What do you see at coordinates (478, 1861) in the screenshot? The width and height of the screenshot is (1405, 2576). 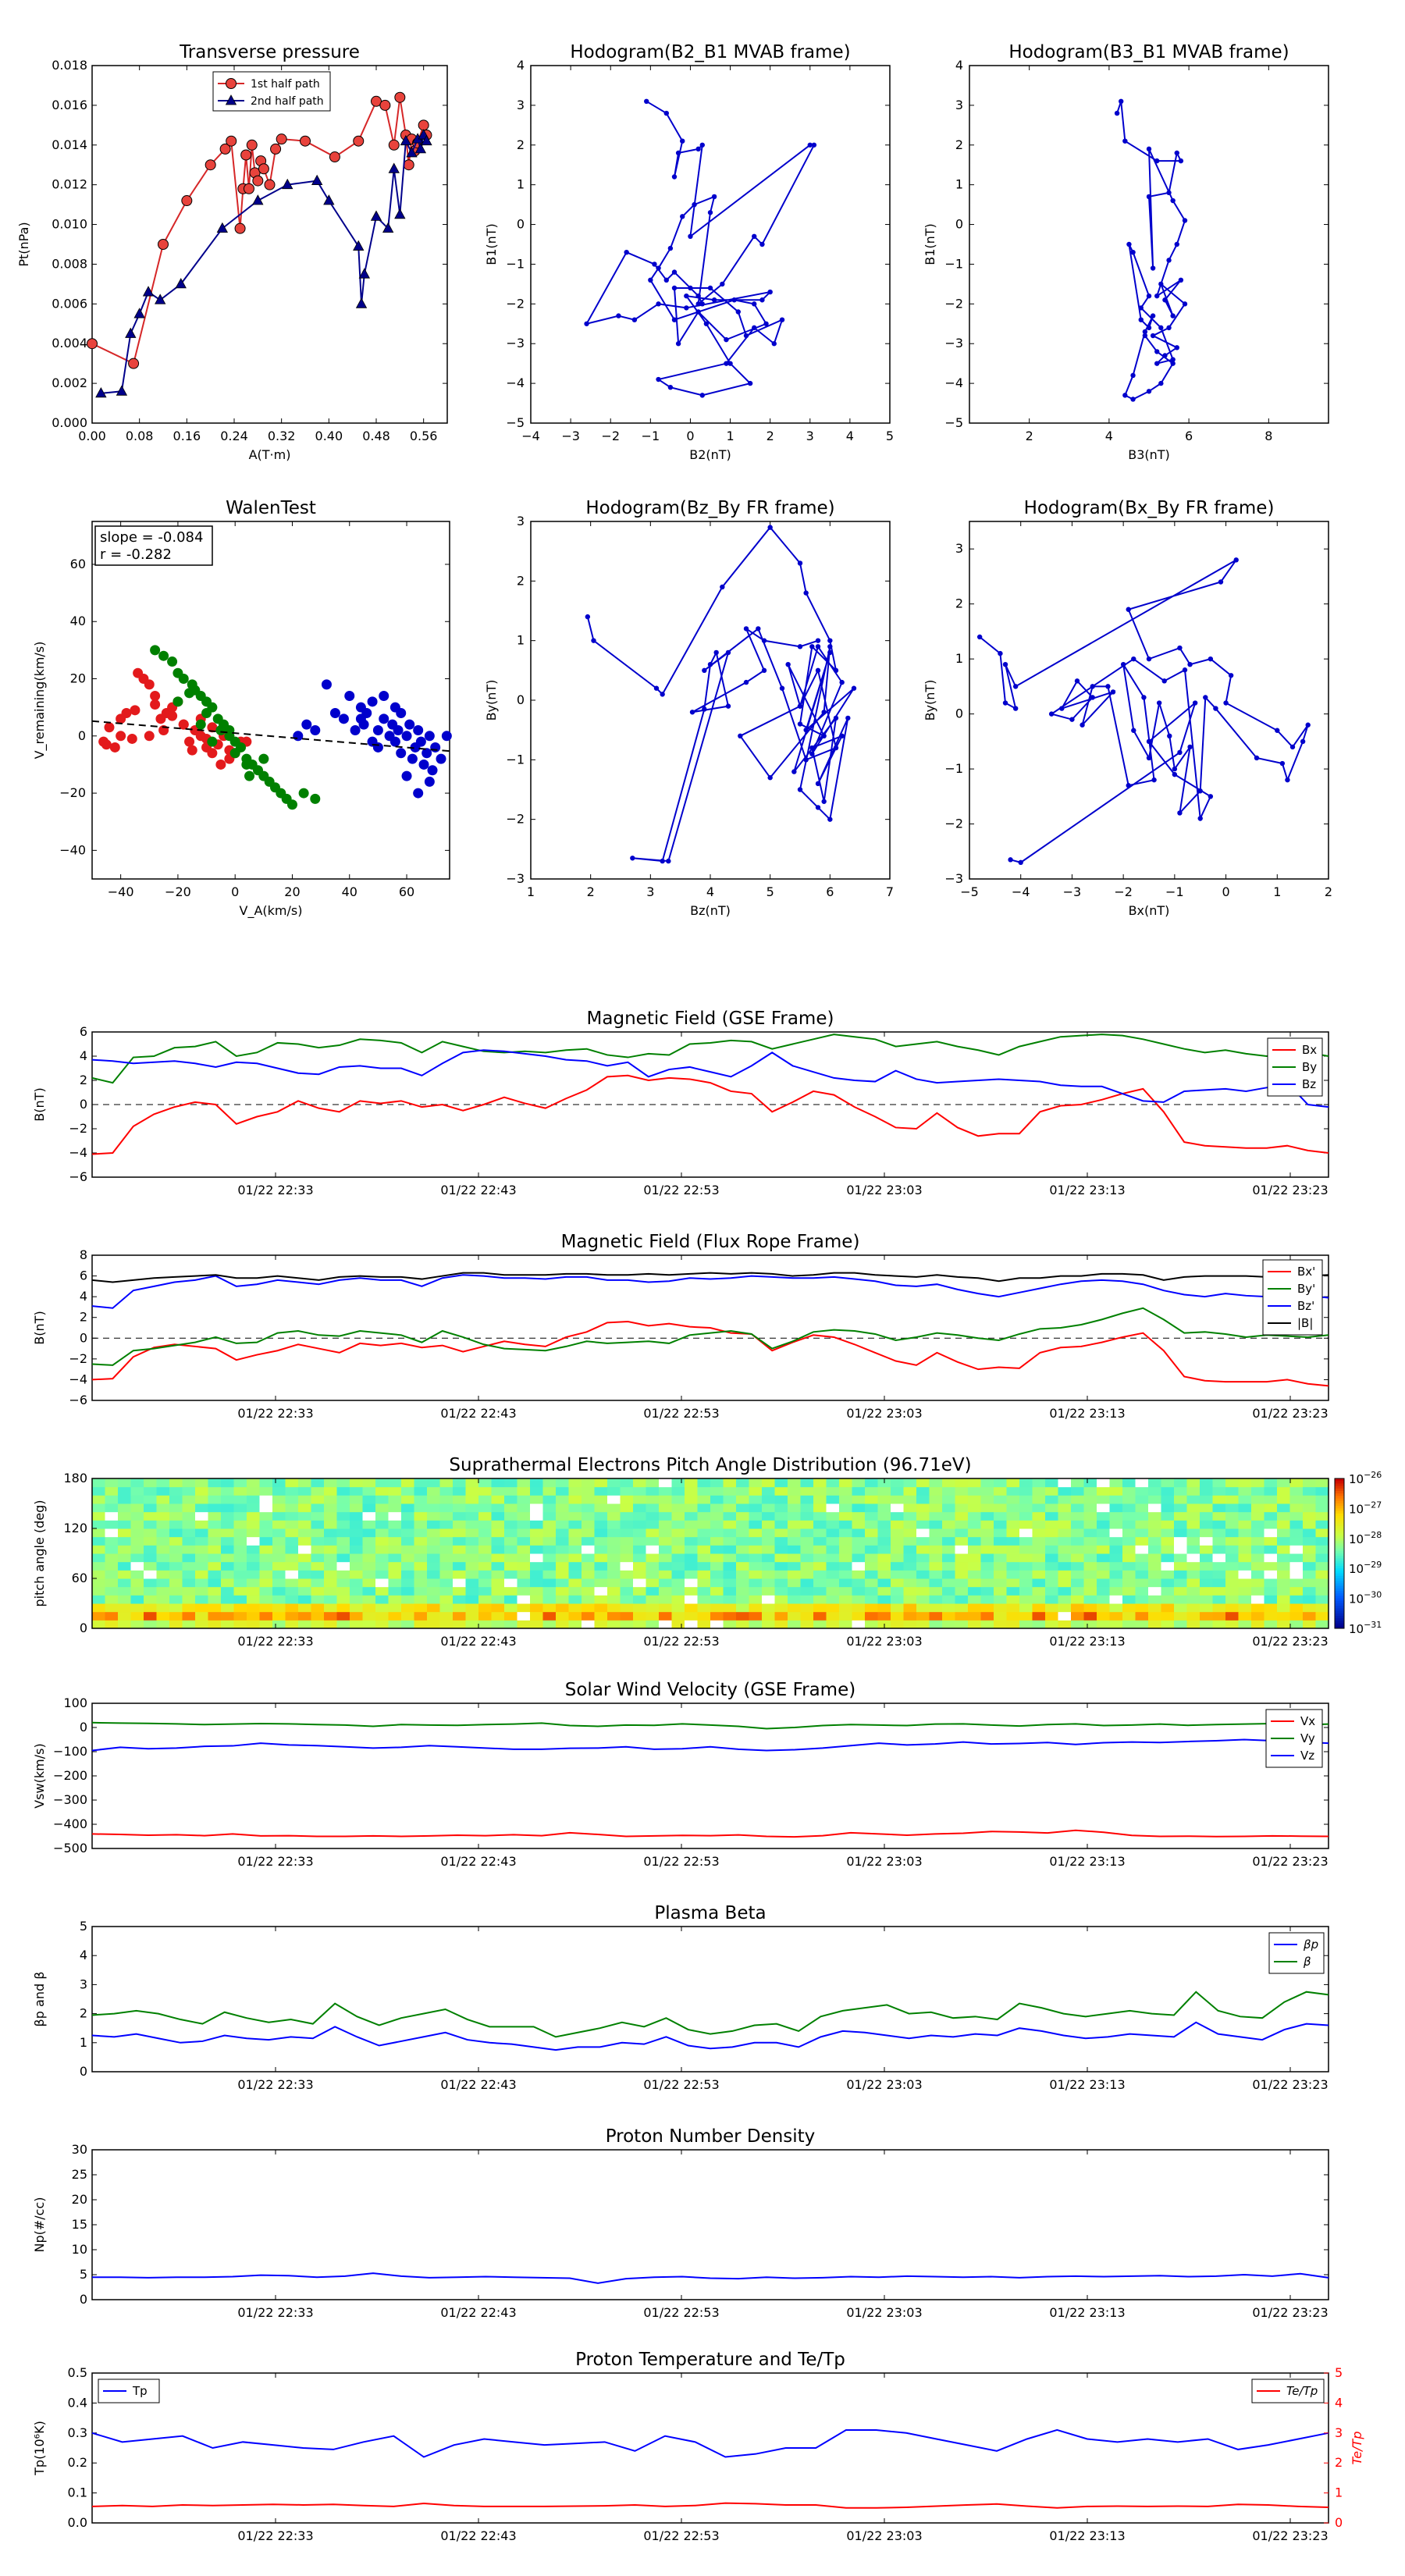 I see `vsw-xtick-label: 01/22 22:43` at bounding box center [478, 1861].